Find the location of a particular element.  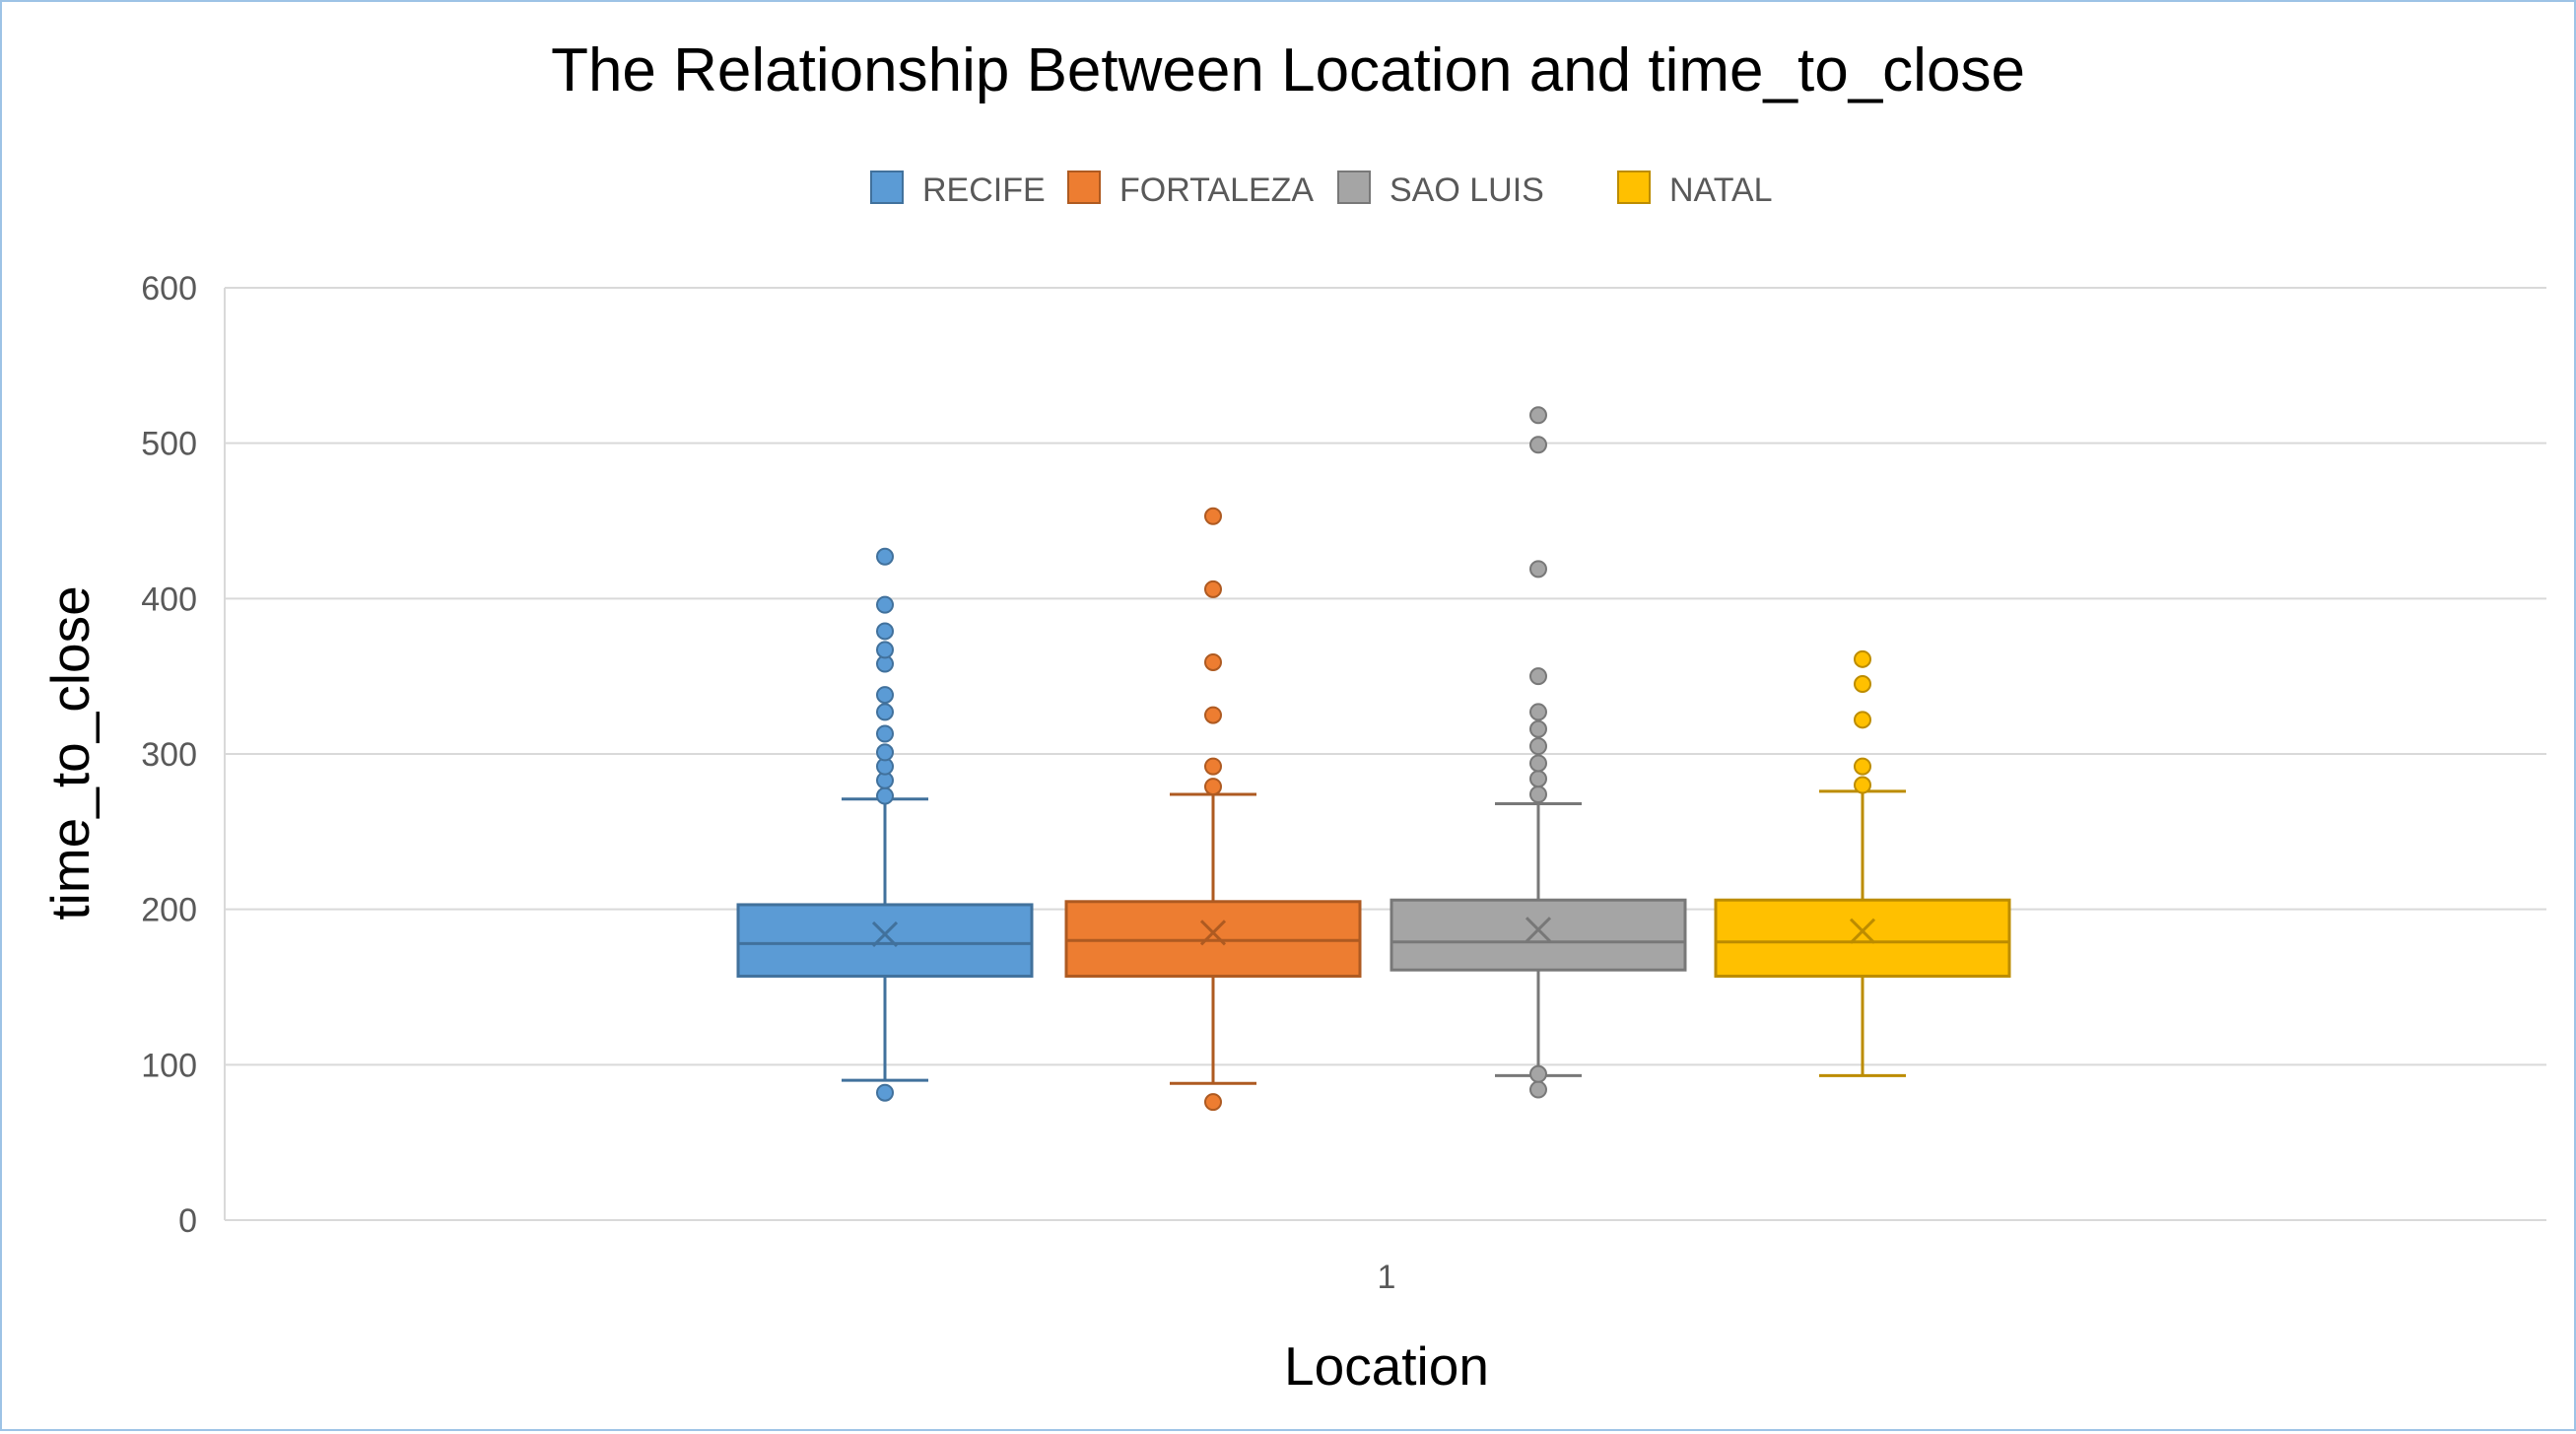

y-axis-label: time_to_close is located at coordinates (70, 753).